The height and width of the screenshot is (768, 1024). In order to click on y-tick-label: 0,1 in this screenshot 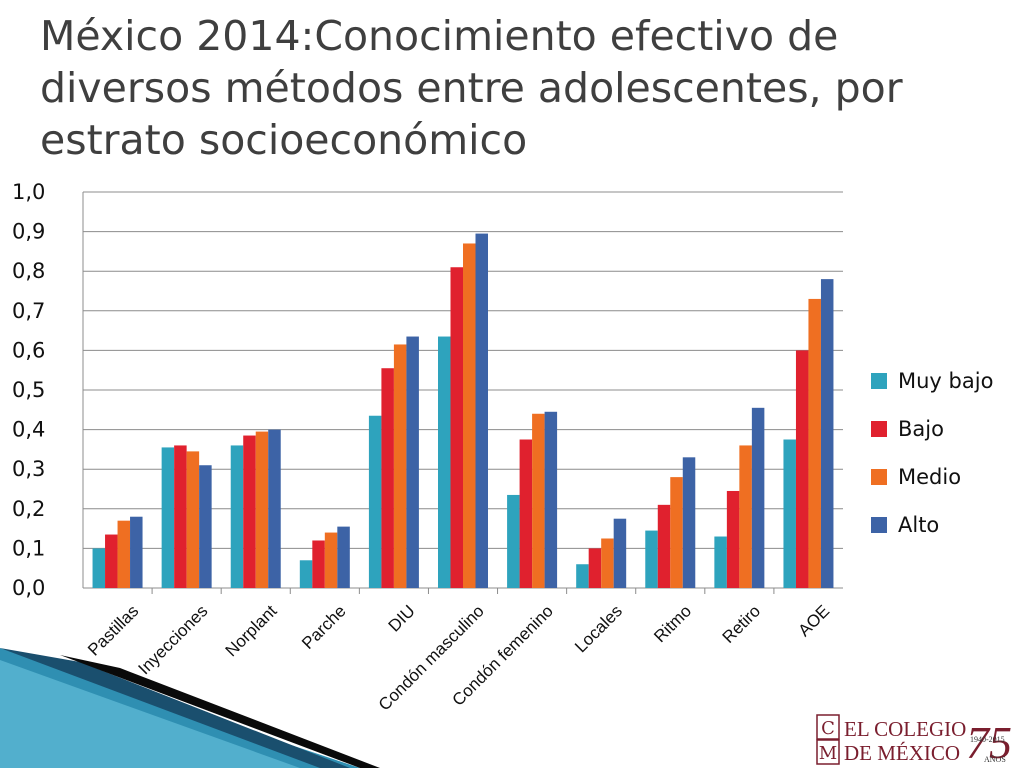, I will do `click(28, 548)`.